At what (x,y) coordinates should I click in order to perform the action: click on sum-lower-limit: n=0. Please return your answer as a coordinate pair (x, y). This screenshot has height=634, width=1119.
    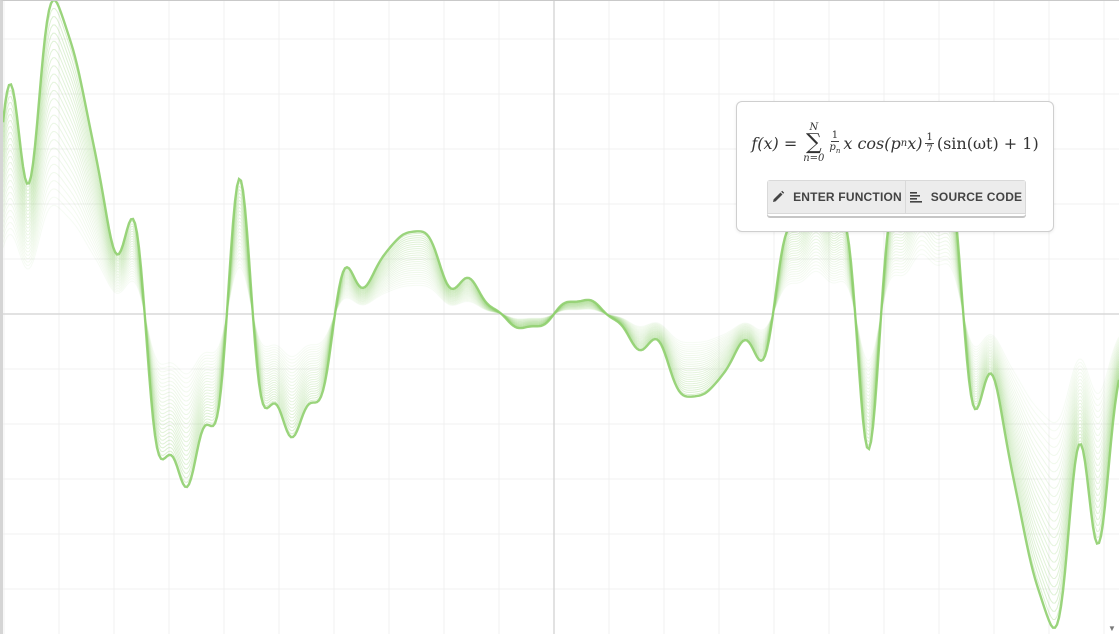
    Looking at the image, I should click on (814, 158).